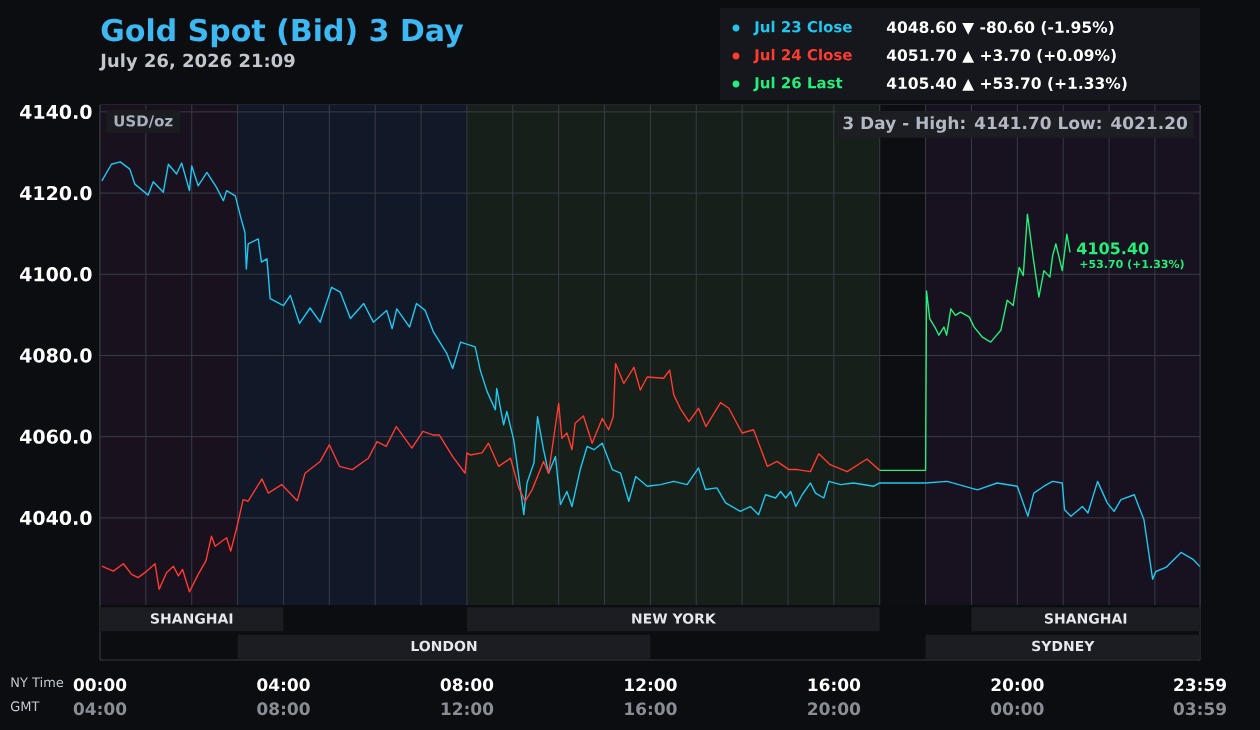 This screenshot has width=1260, height=730. Describe the element at coordinates (798, 84) in the screenshot. I see `legend-label: Jul 26 Last` at that location.